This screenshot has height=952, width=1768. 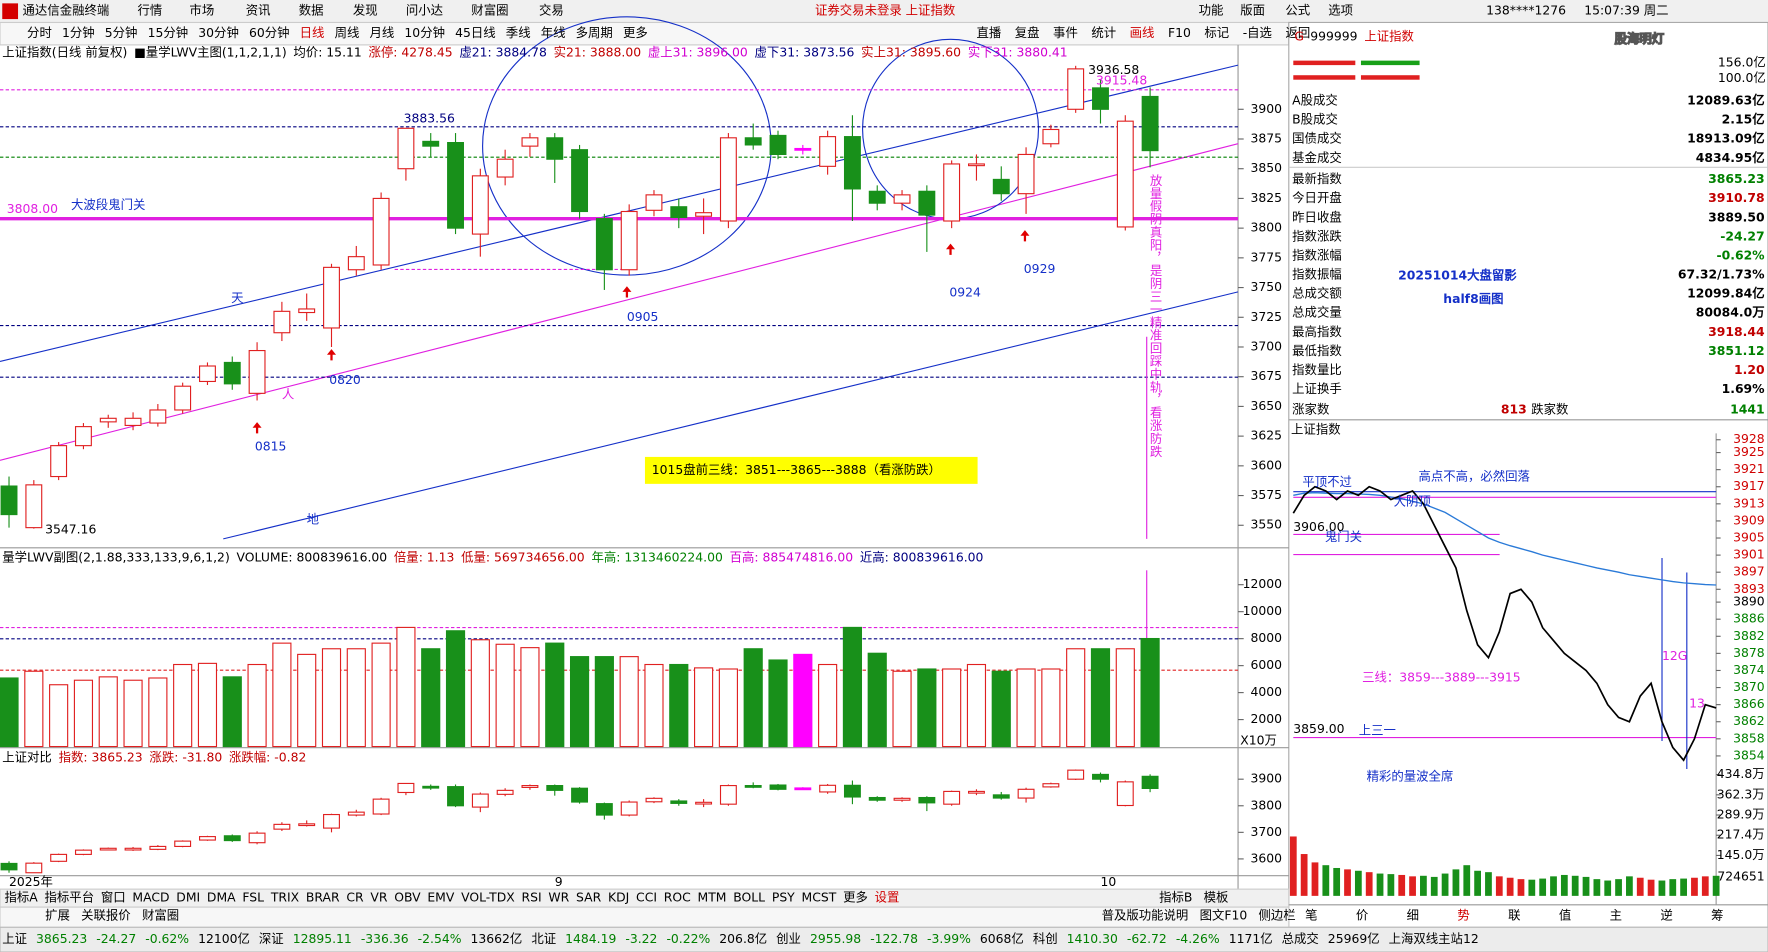 I want to click on panel-tab: 细, so click(x=1413, y=916).